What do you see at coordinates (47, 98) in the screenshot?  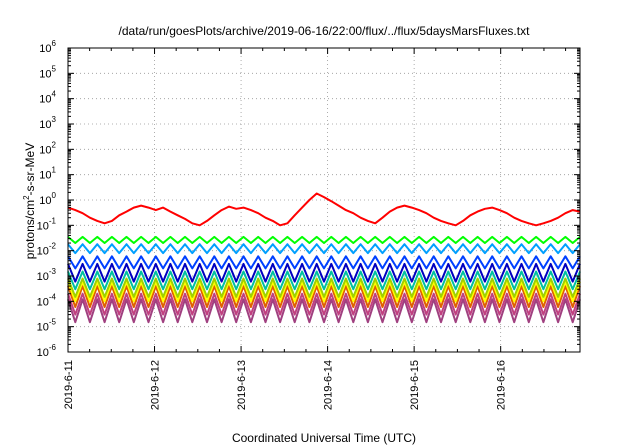 I see `y-tick-label: 10⁴` at bounding box center [47, 98].